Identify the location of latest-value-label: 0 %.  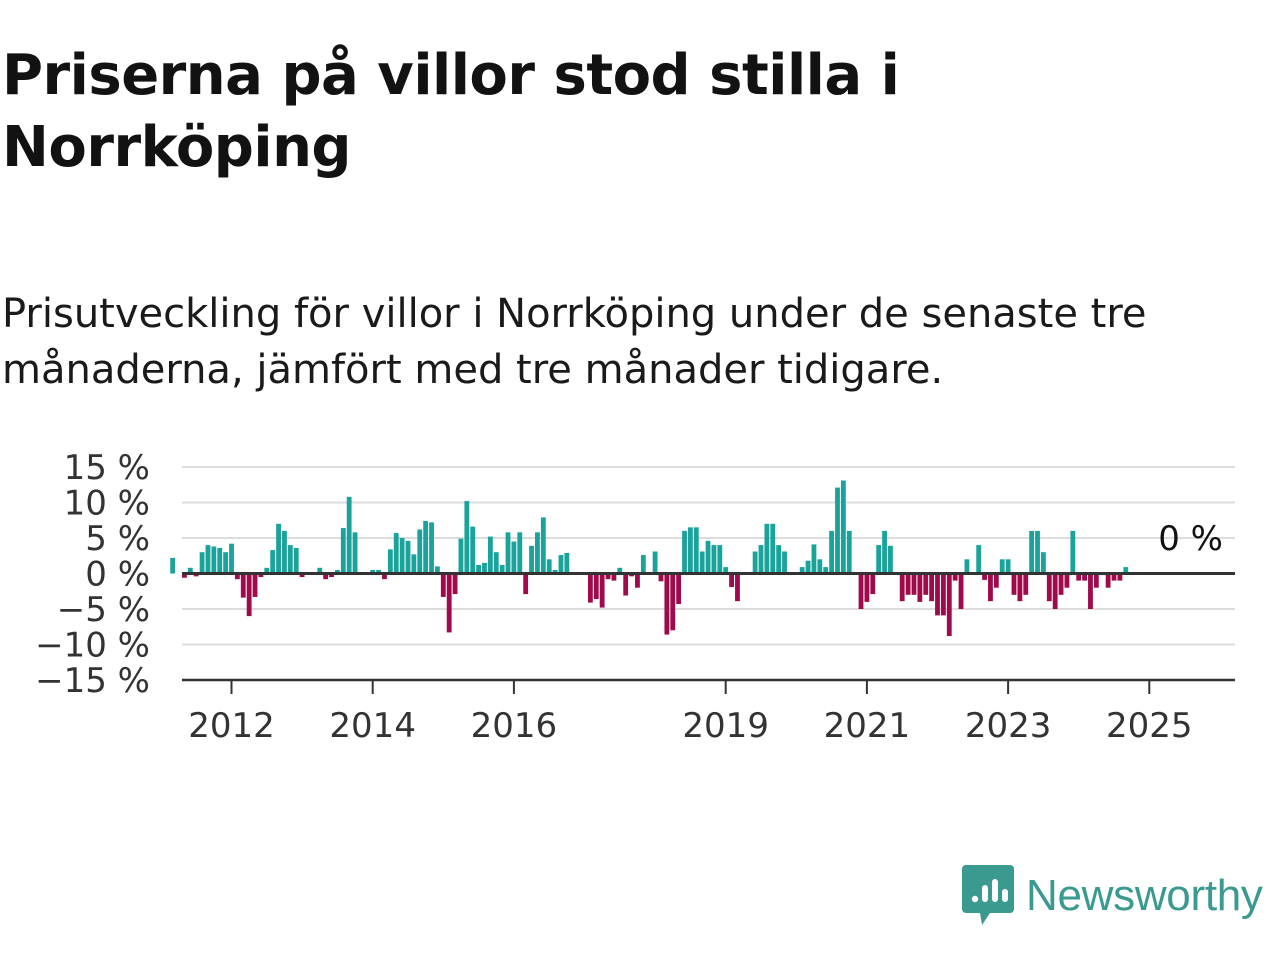
(1190, 539).